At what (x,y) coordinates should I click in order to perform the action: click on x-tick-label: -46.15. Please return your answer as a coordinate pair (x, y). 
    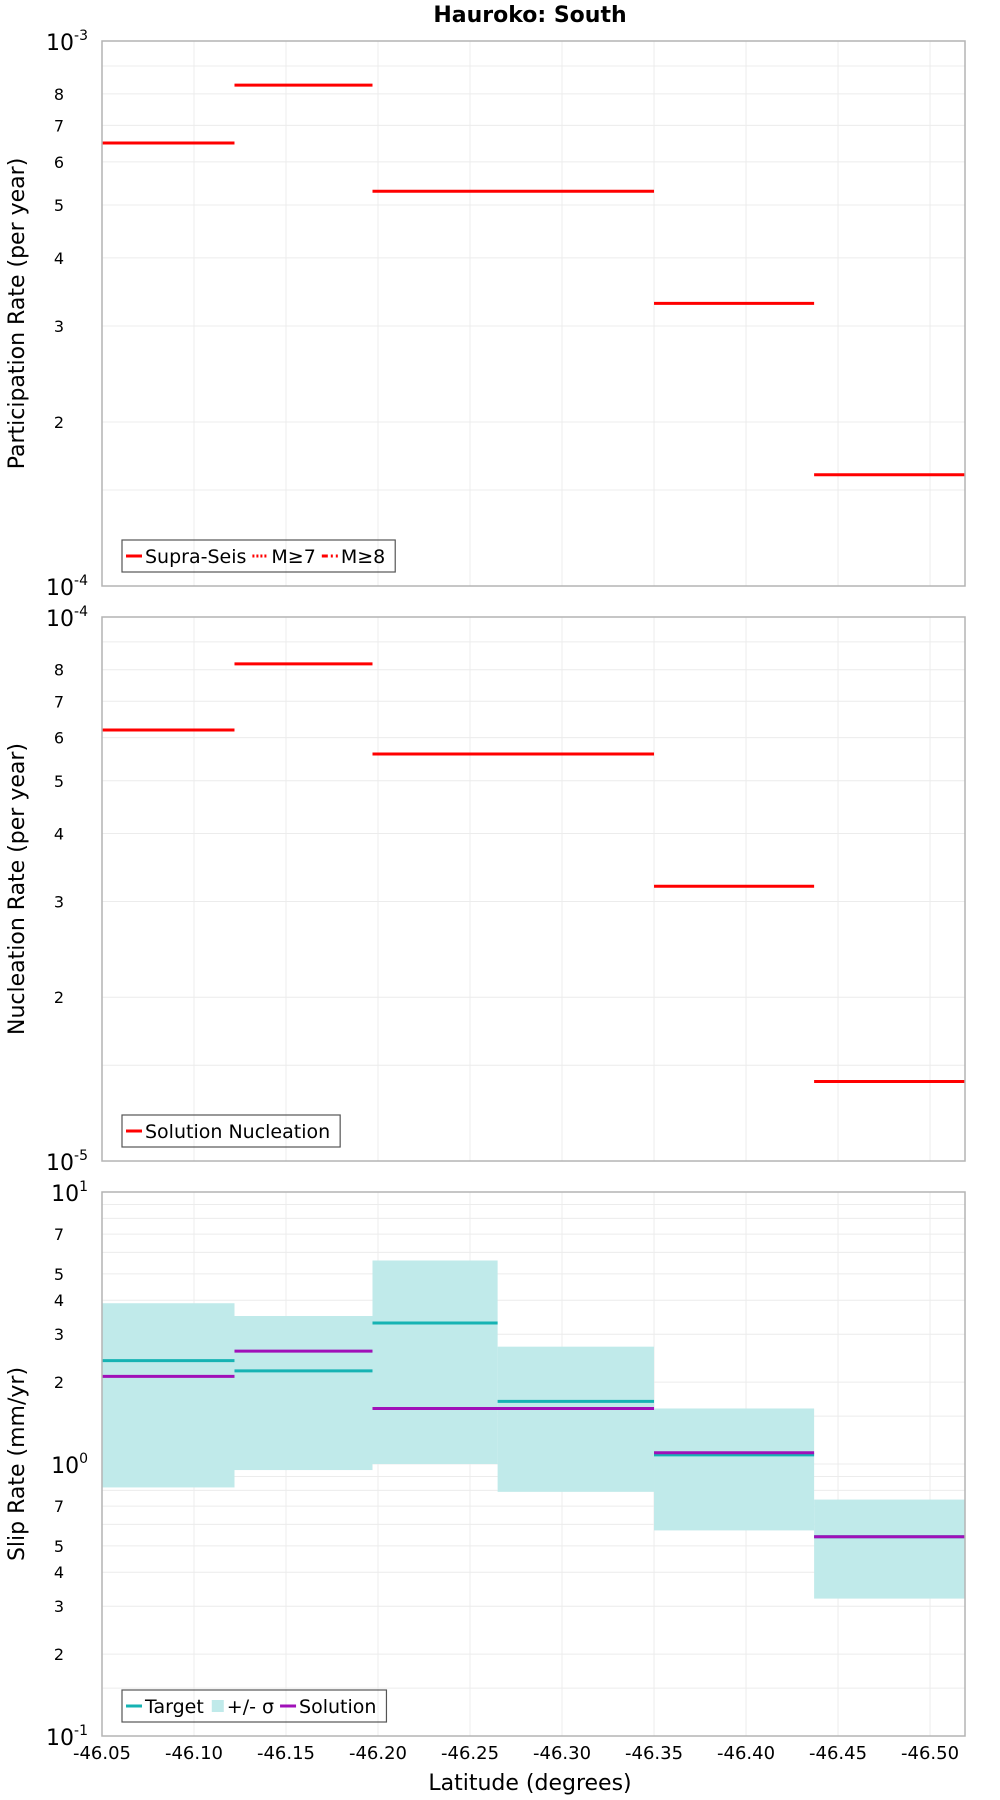
    Looking at the image, I should click on (286, 1753).